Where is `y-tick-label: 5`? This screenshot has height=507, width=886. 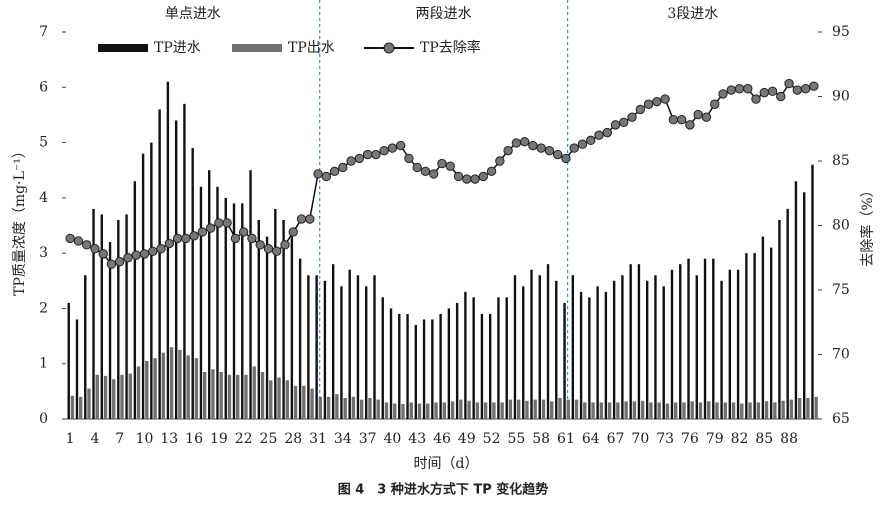 y-tick-label: 5 is located at coordinates (43, 143).